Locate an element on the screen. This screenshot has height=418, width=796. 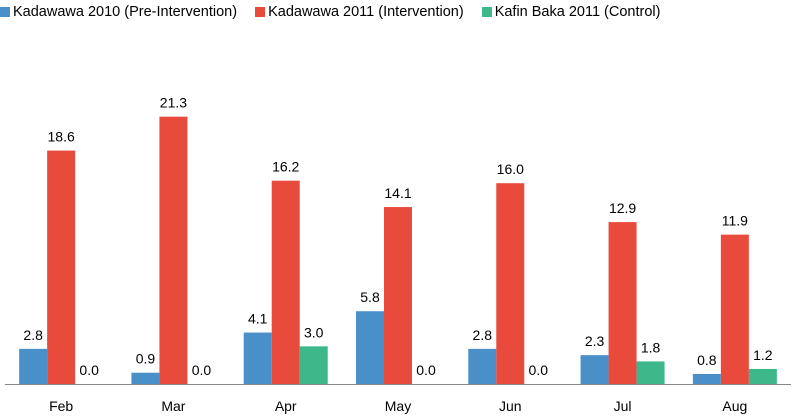
x-tick-label-apr: Apr is located at coordinates (286, 406).